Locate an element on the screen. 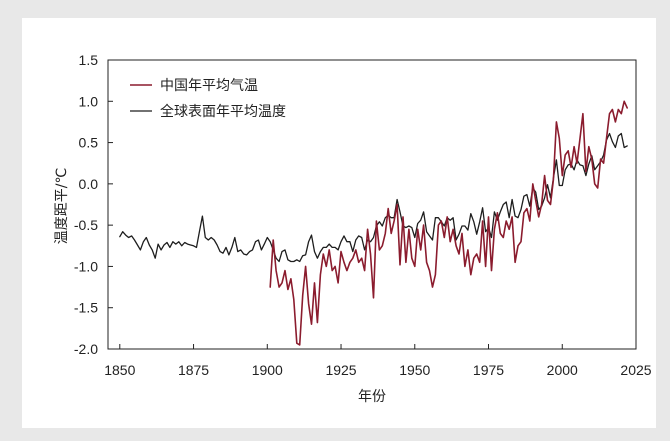  y-tick-label-minus-0-5: -0.5 is located at coordinates (86, 225).